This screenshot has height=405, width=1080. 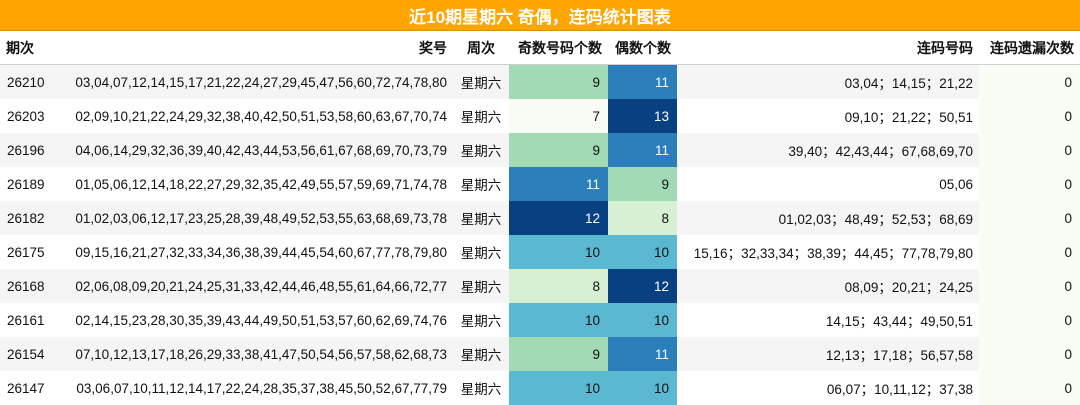 I want to click on cell-issue: 26147, so click(x=27, y=388).